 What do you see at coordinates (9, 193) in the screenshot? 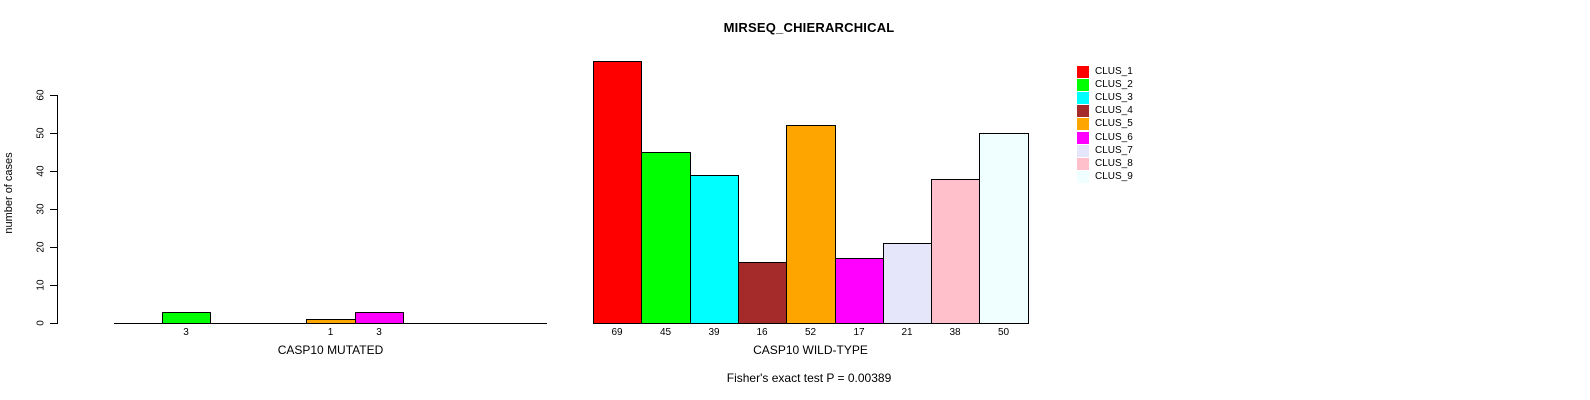
I see `y-axis-label: number of cases` at bounding box center [9, 193].